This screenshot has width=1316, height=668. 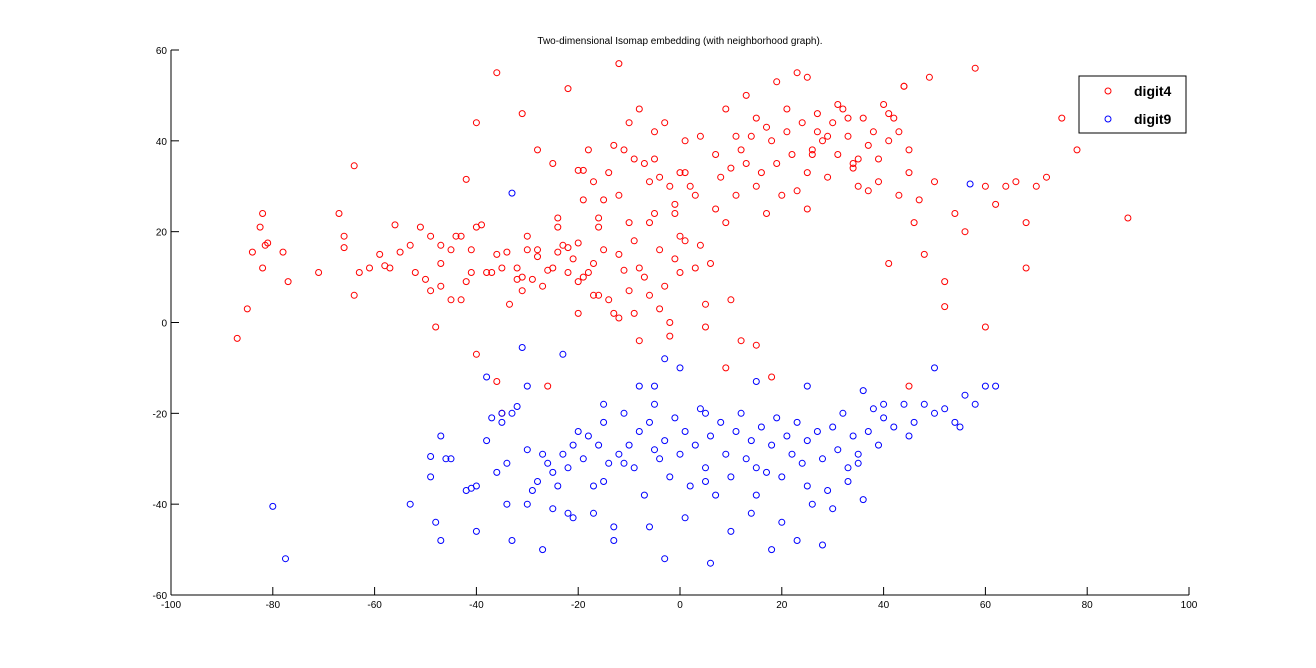 I want to click on x-tick-label: -60, so click(x=374, y=605).